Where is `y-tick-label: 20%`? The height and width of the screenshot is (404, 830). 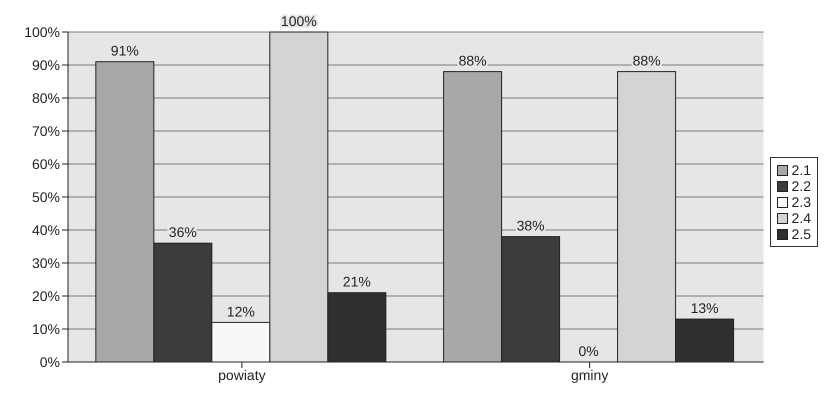
y-tick-label: 20% is located at coordinates (46, 296).